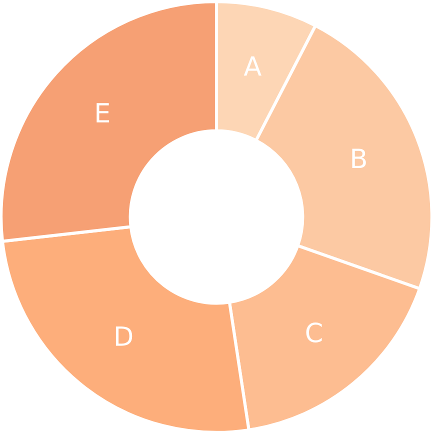 The height and width of the screenshot is (434, 433). I want to click on slice-label: E, so click(103, 112).